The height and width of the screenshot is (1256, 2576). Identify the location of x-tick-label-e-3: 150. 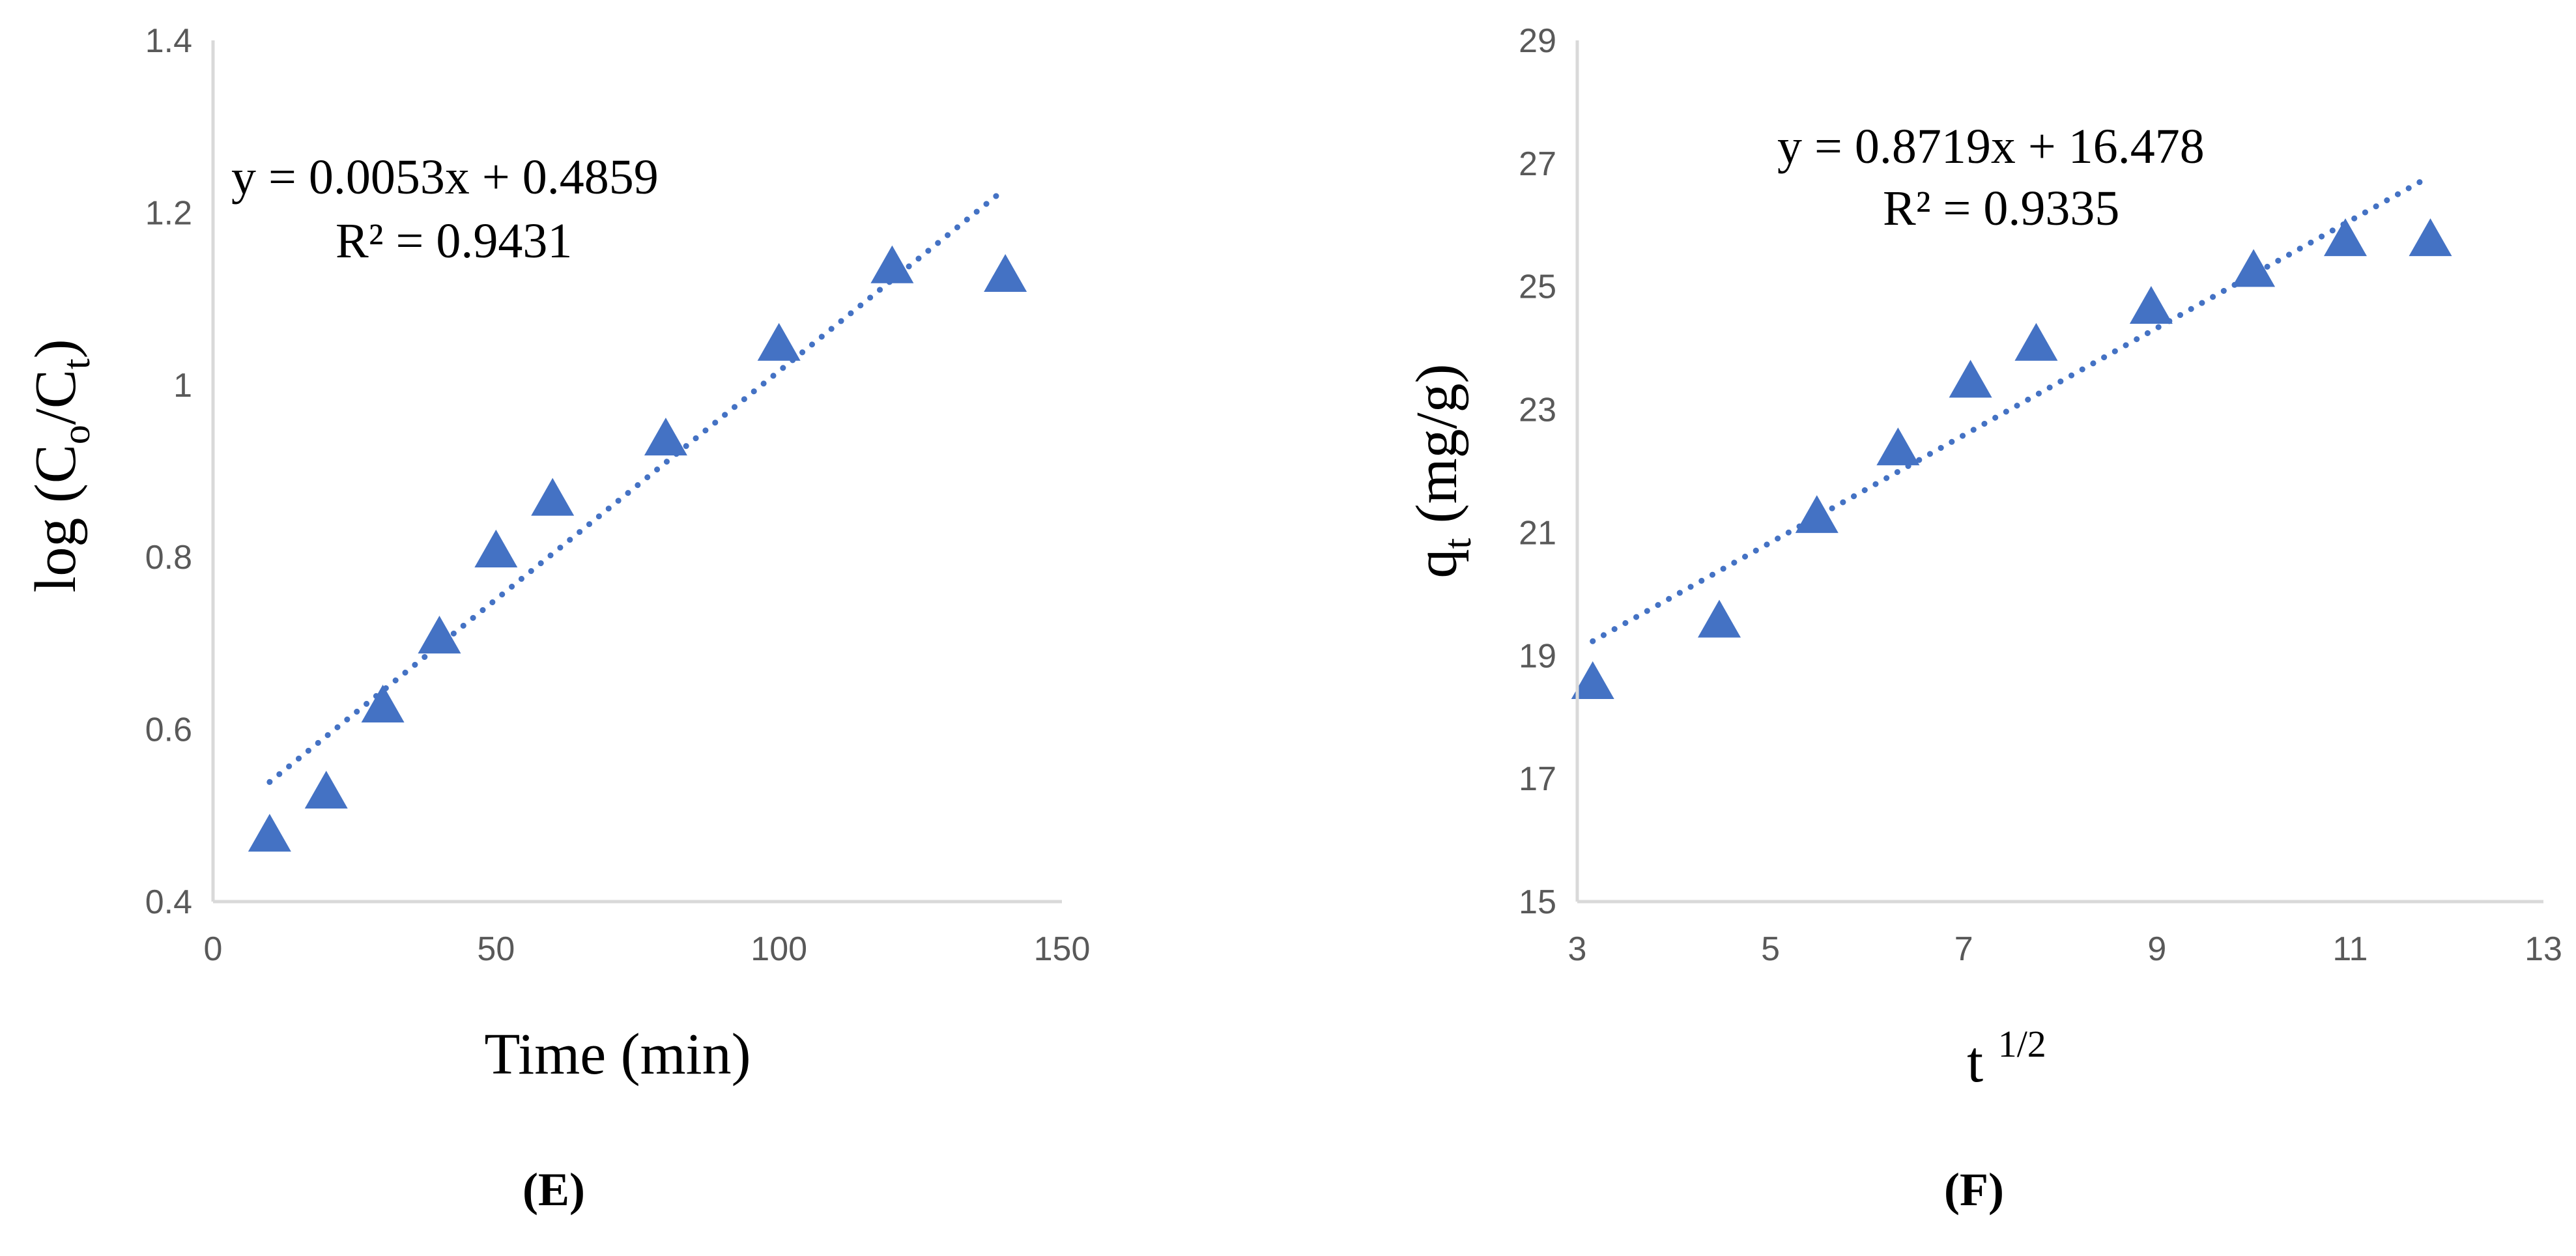
(1062, 949).